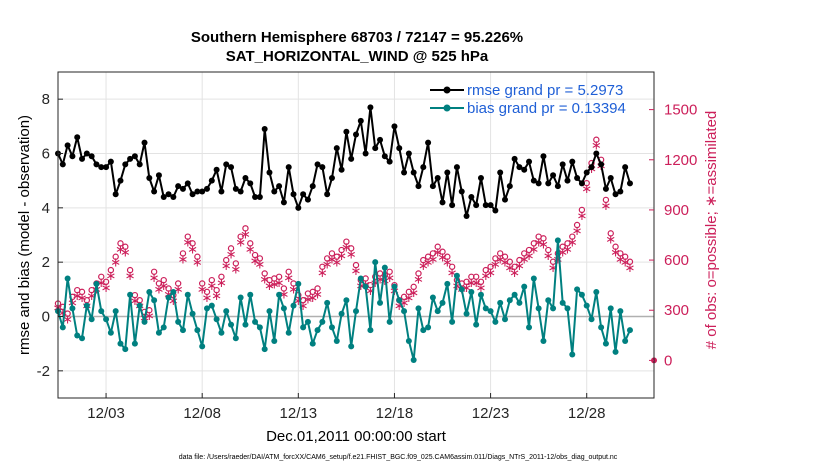 The image size is (830, 470). I want to click on y2-axis-label: # of obs: o=possible; ∗=assimilated, so click(711, 230).